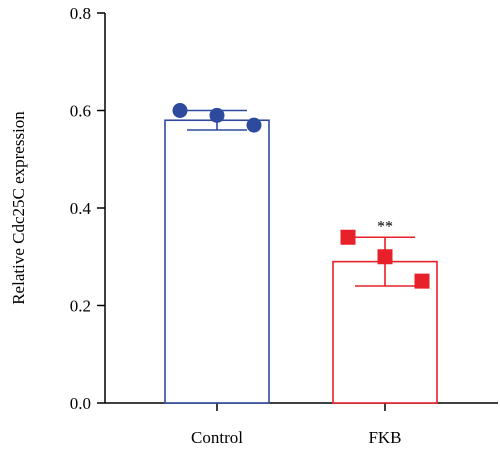 The image size is (500, 453). Describe the element at coordinates (217, 261) in the screenshot. I see `bar` at that location.